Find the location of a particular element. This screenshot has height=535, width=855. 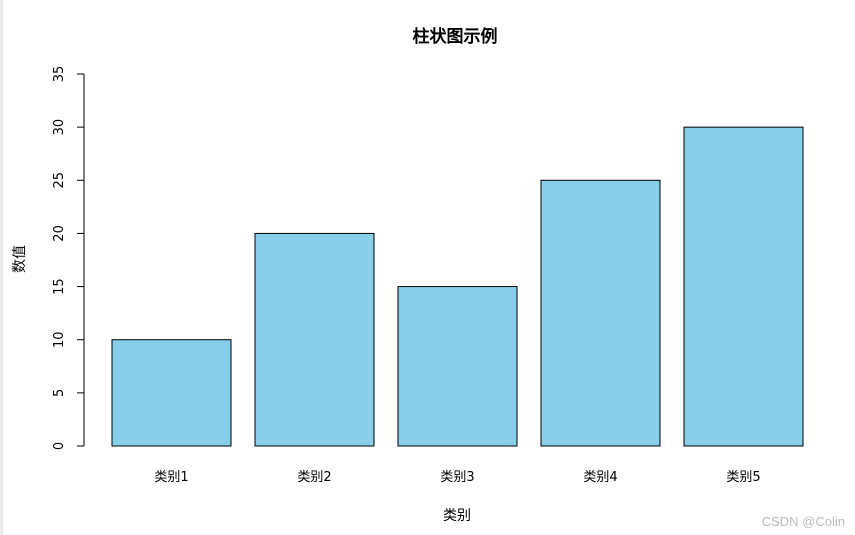

y-tick-label-10: 10 is located at coordinates (59, 339).